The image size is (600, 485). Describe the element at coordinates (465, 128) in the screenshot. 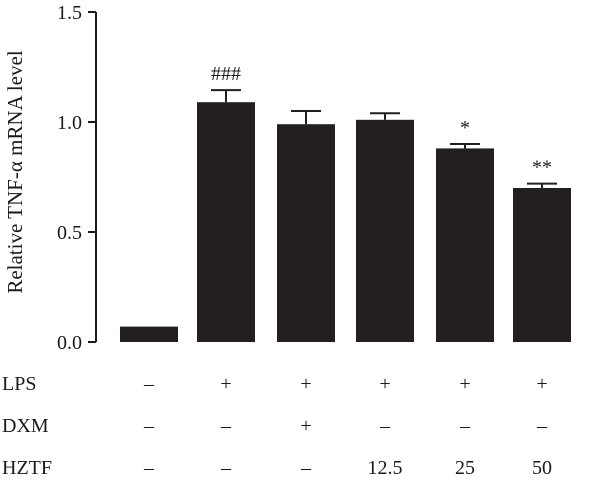

I see `significance-label: *` at that location.